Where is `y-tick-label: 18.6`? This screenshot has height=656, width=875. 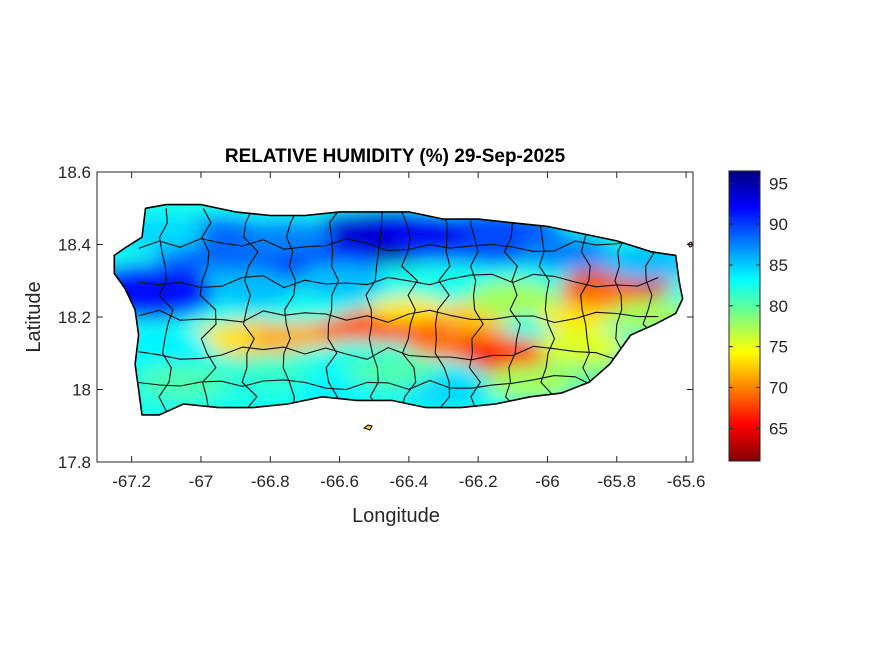 y-tick-label: 18.6 is located at coordinates (74, 172).